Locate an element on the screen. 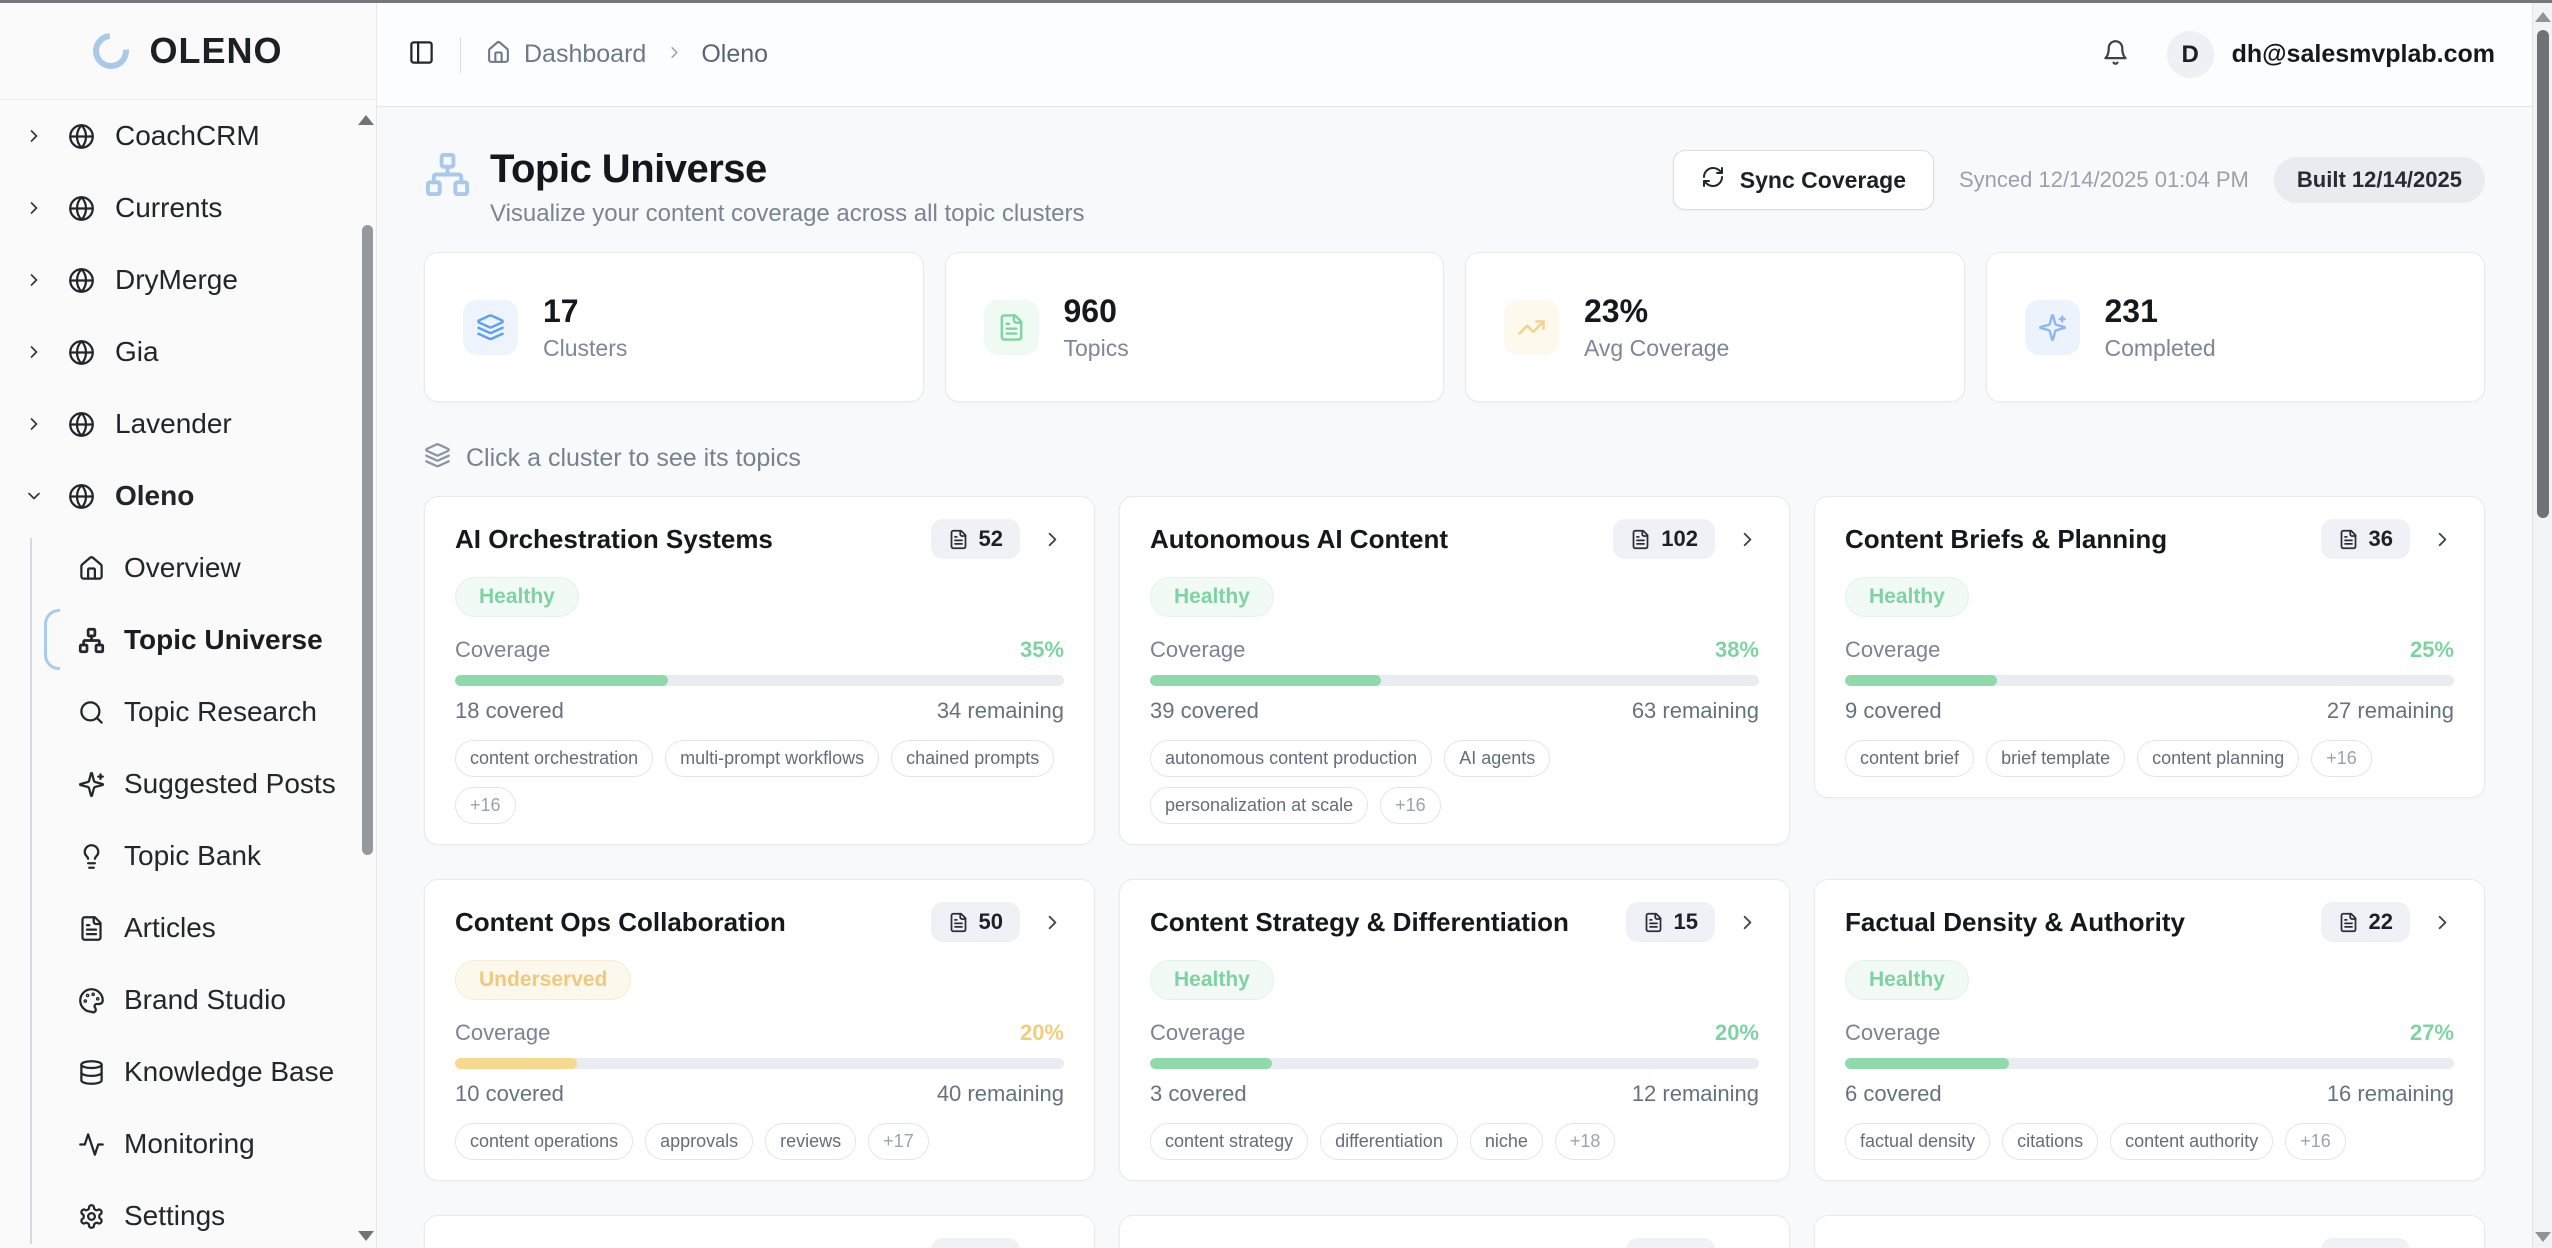 The image size is (2552, 1248). file-text-icon is located at coordinates (2348, 922).